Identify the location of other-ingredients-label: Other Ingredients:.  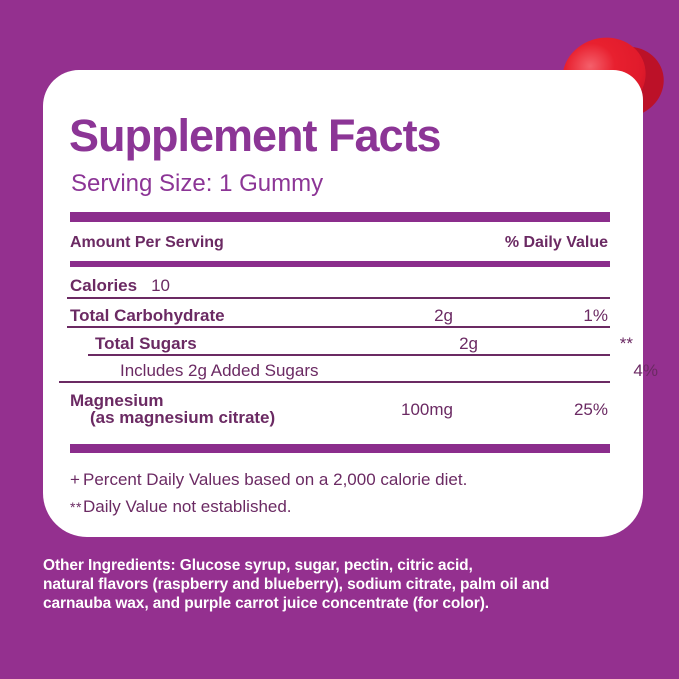
(109, 565).